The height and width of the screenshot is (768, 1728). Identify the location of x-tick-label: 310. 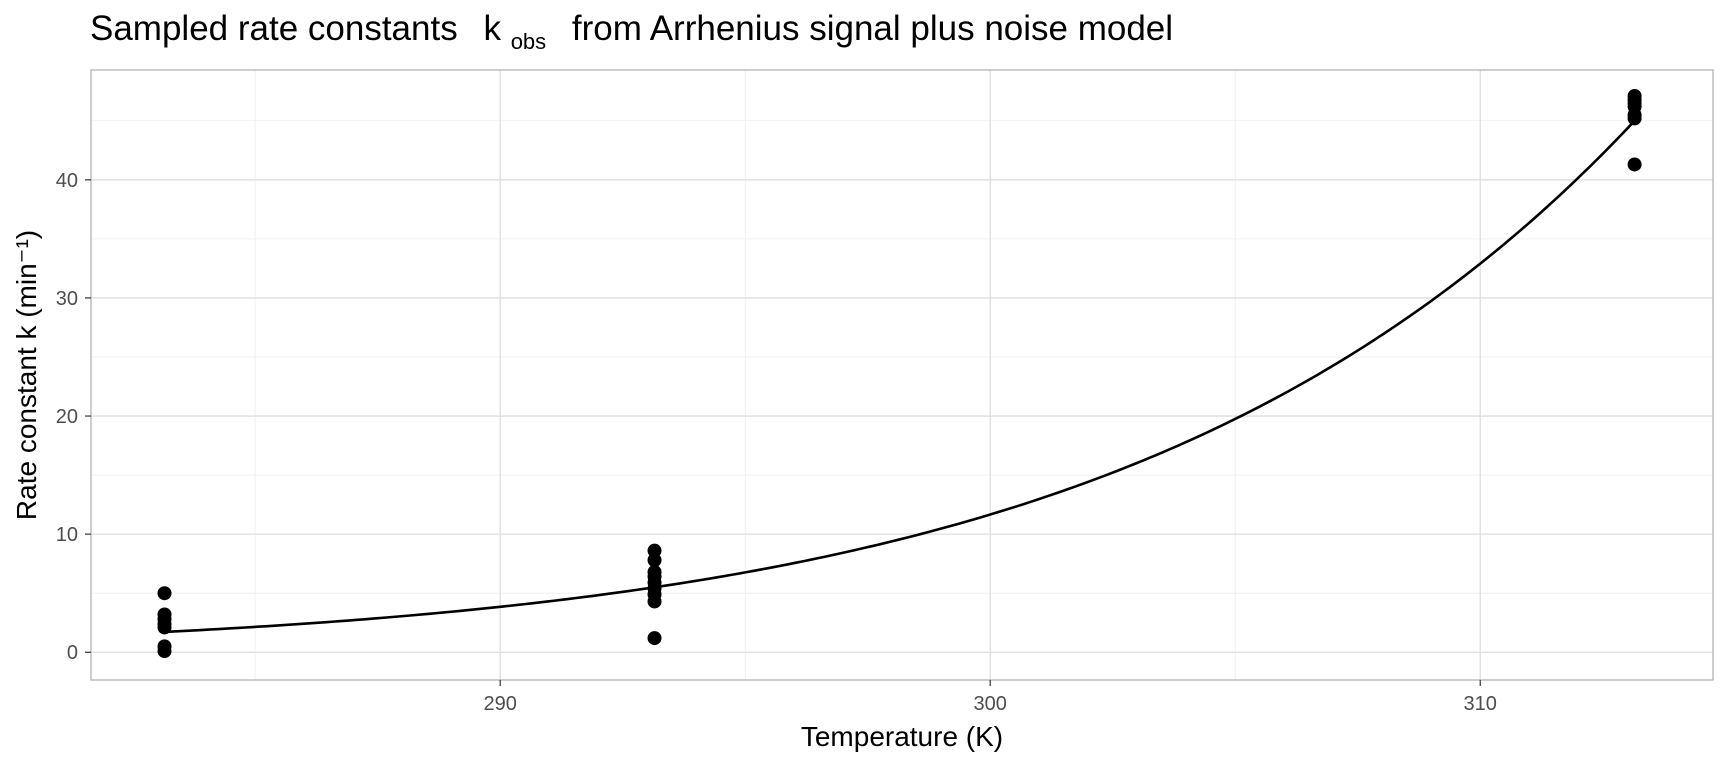
(1480, 704).